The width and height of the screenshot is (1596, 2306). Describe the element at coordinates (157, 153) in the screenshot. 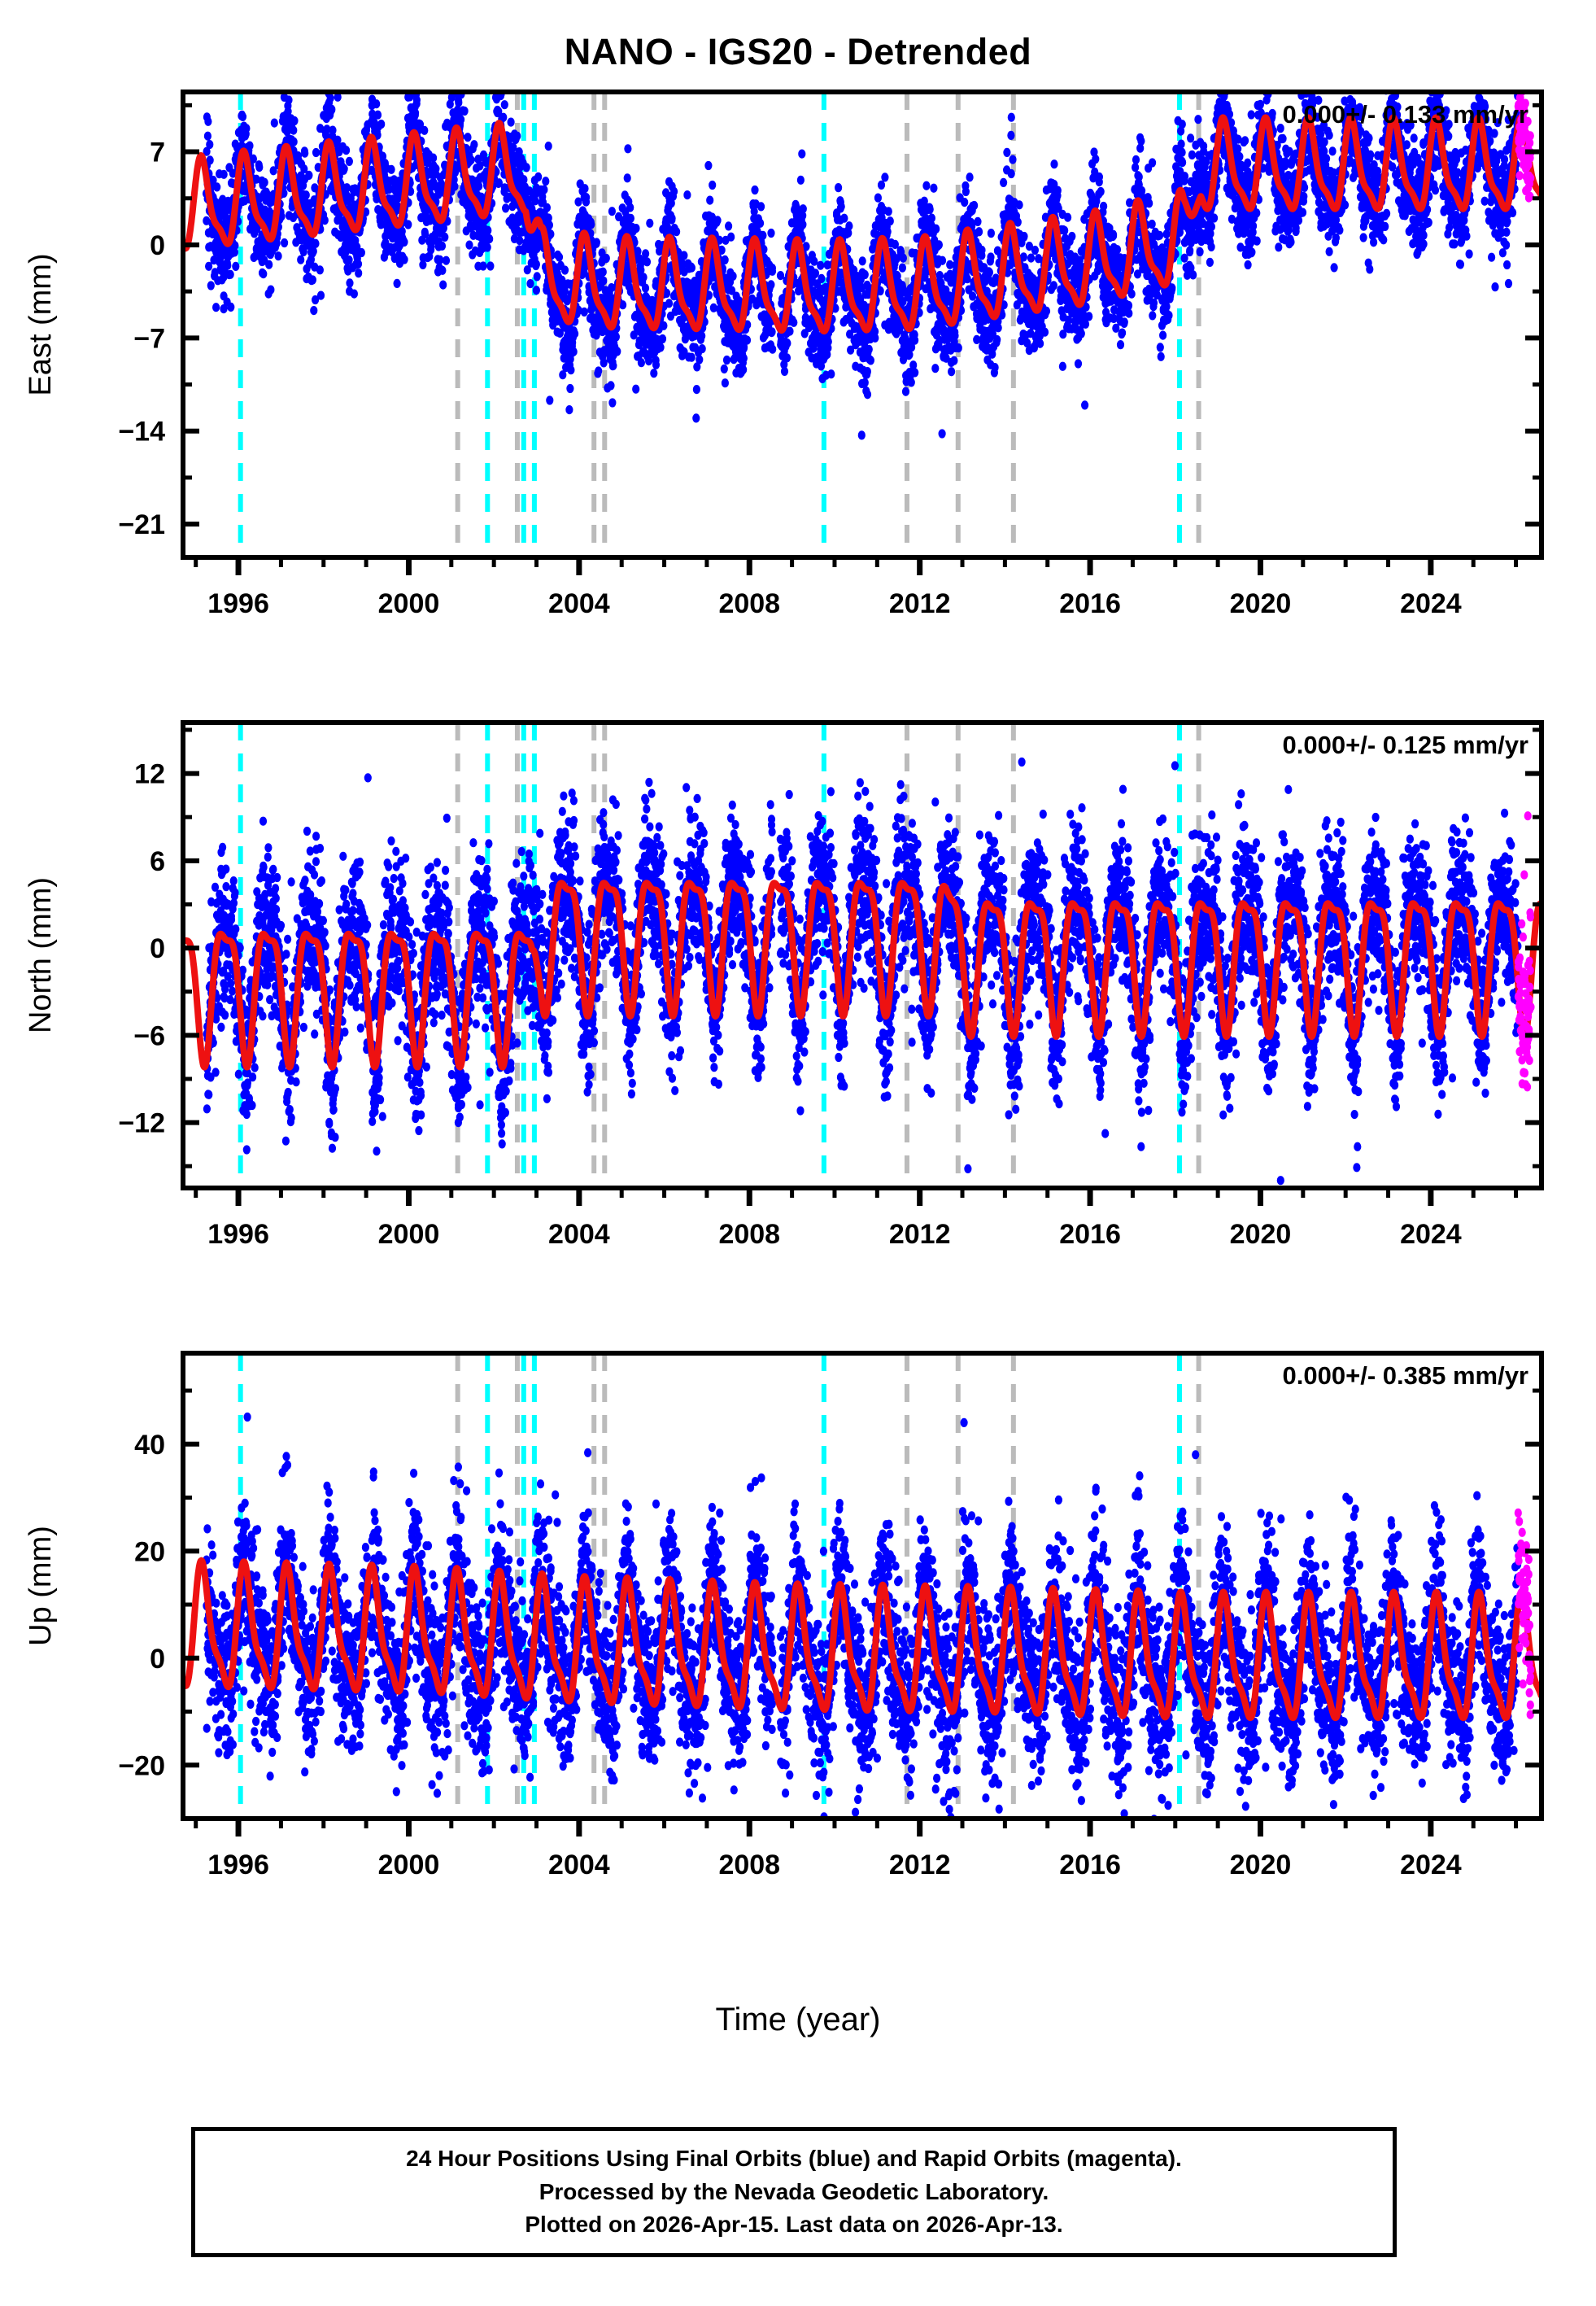

I see `y-tick-label: 7` at that location.